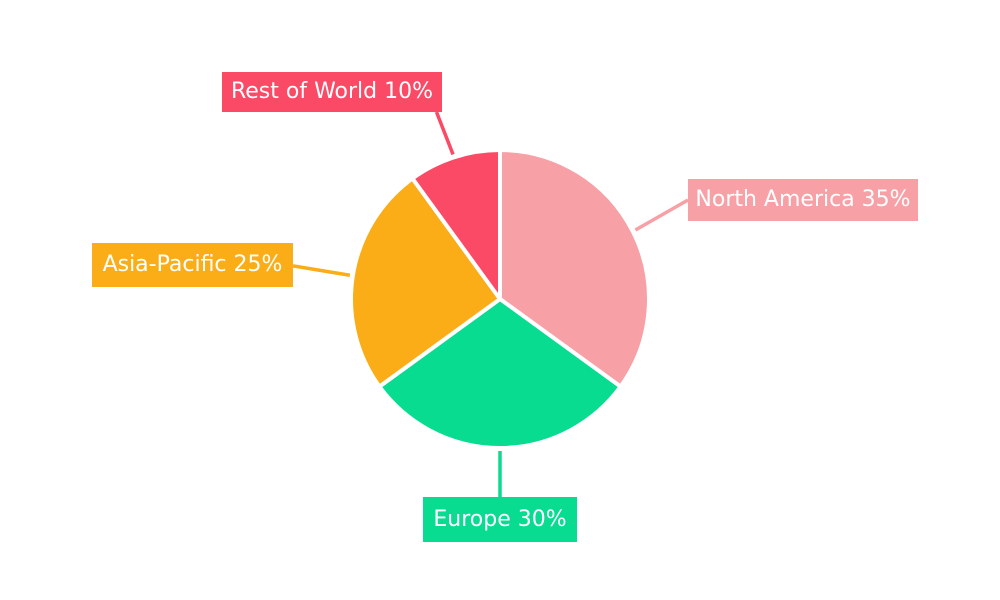  I want to click on pie-slice-asia-pacific, so click(425, 282).